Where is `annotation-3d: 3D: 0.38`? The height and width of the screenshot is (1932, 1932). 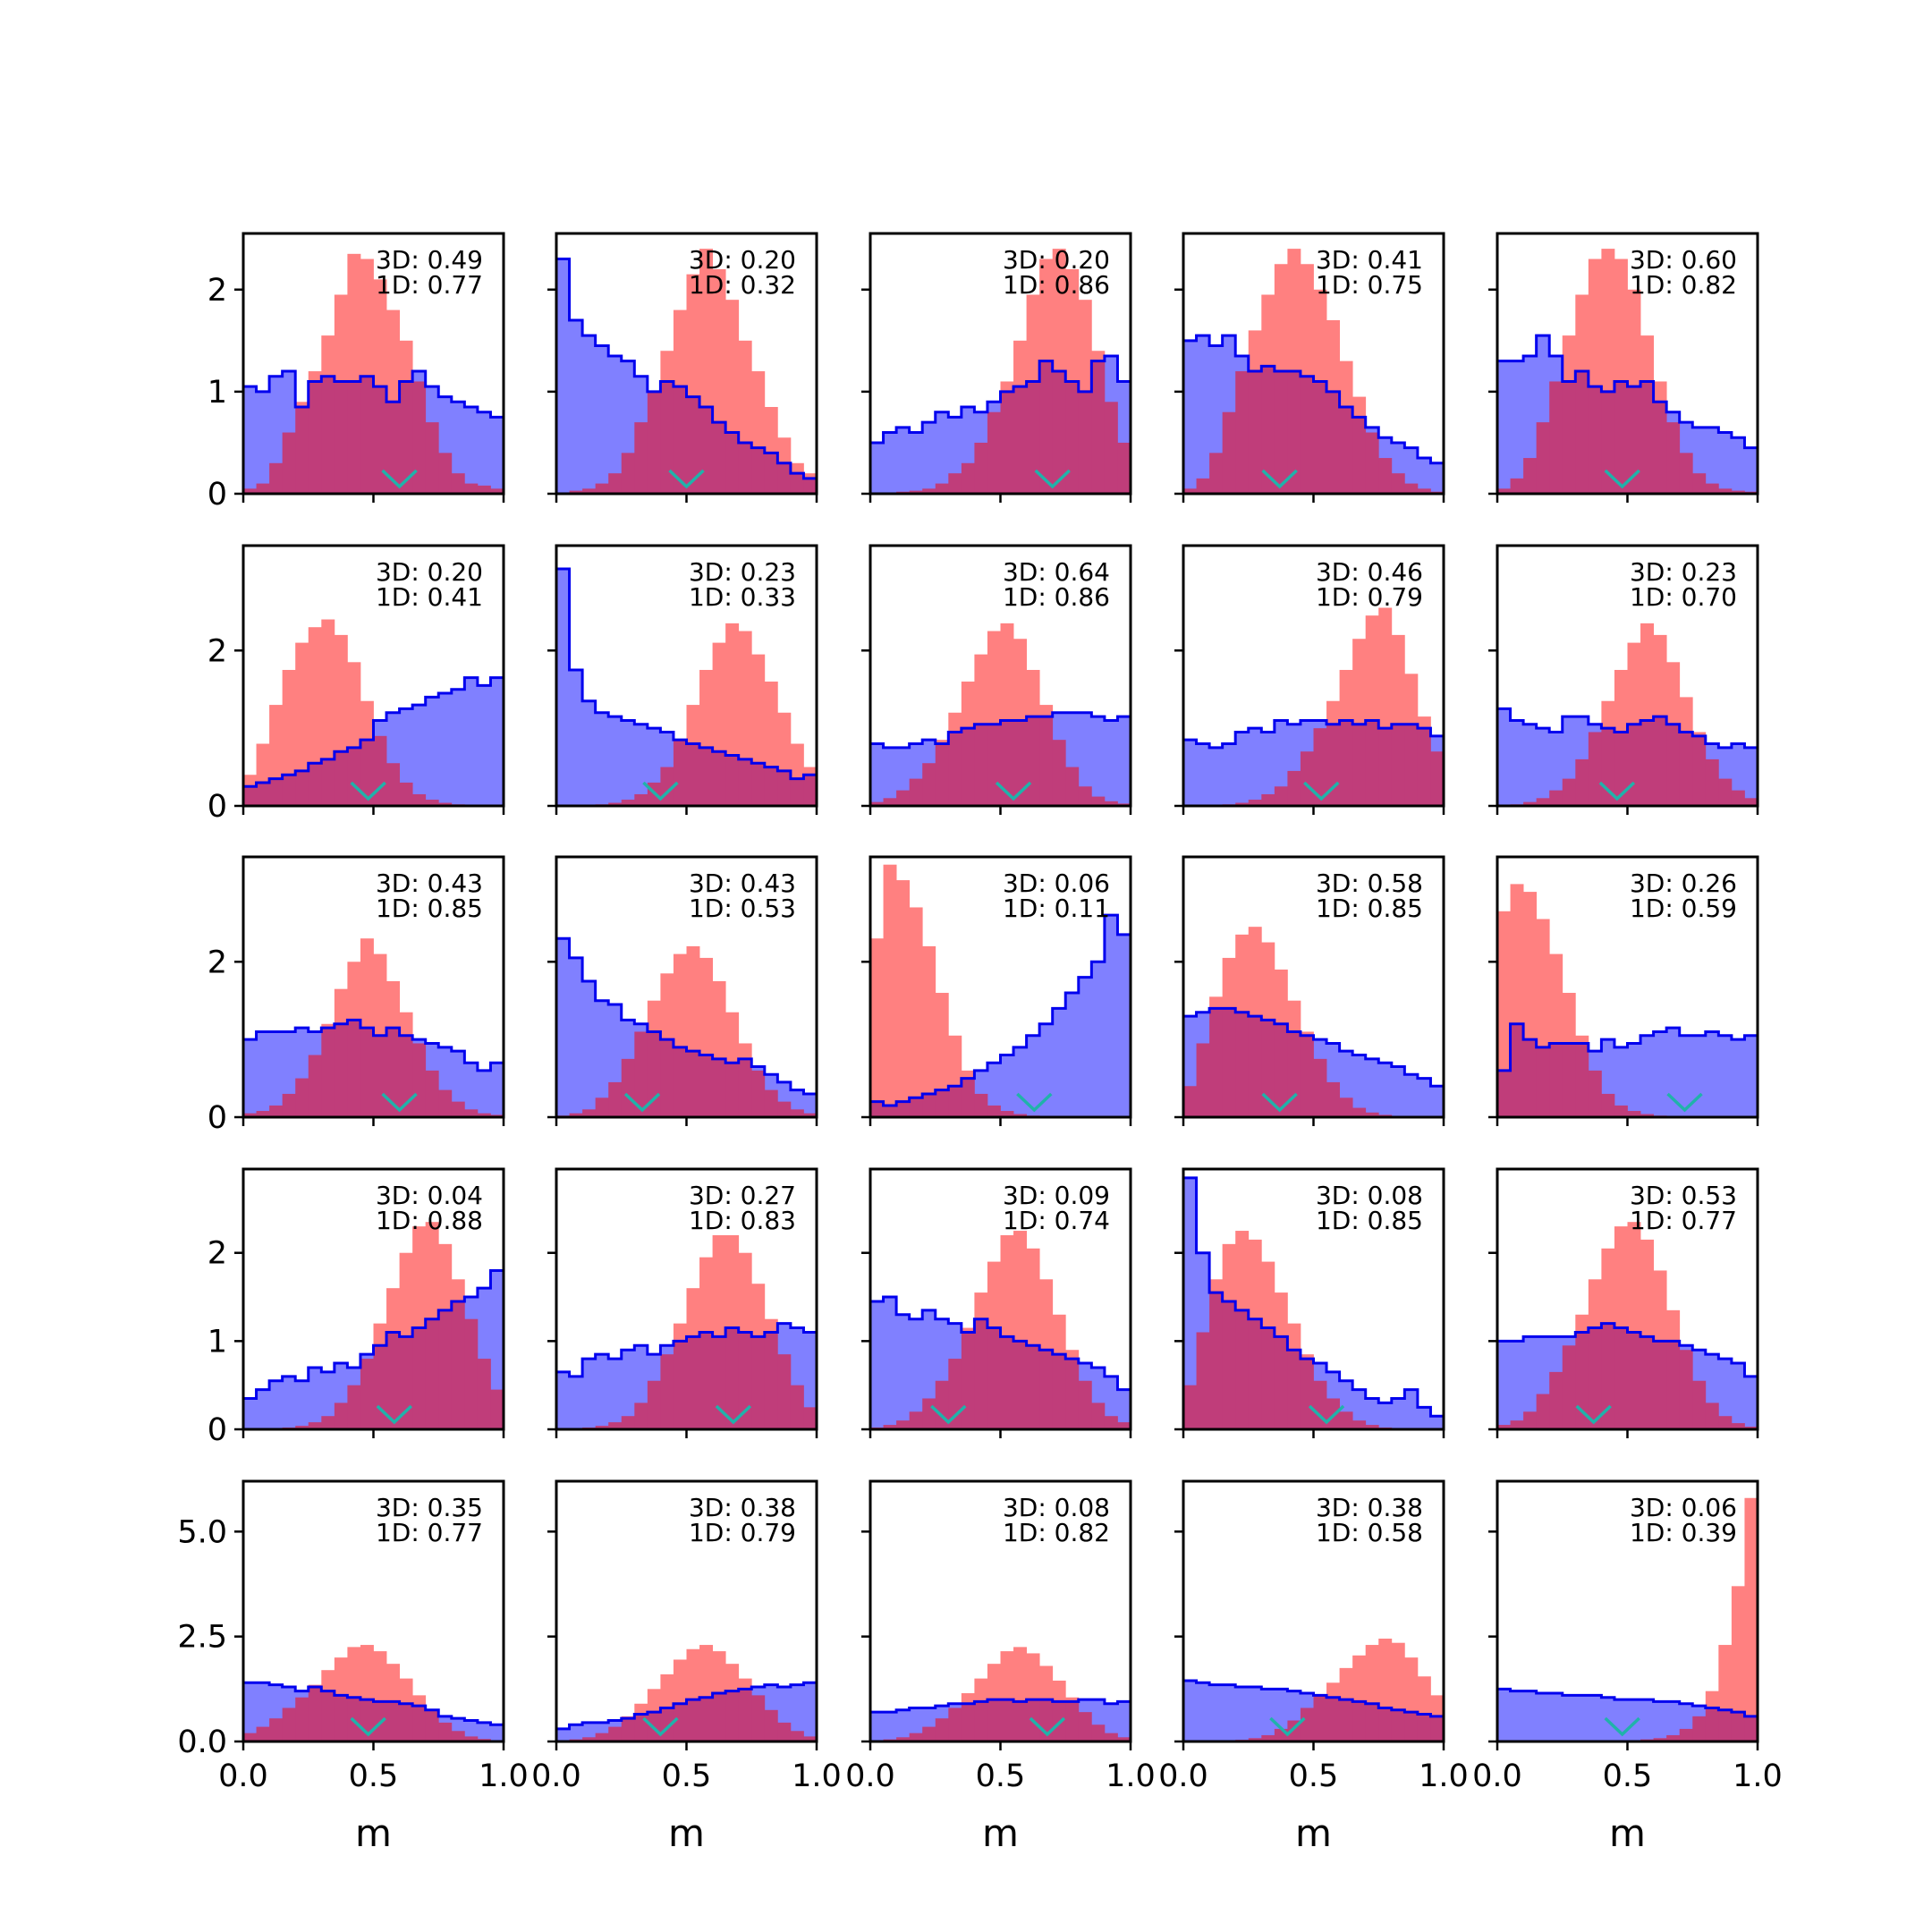 annotation-3d: 3D: 0.38 is located at coordinates (742, 1507).